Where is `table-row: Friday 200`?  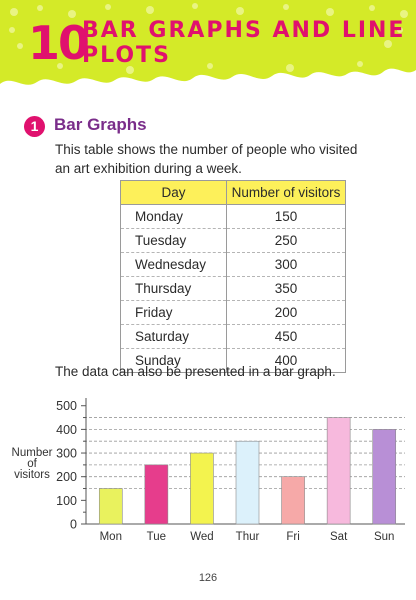 table-row: Friday 200 is located at coordinates (233, 312).